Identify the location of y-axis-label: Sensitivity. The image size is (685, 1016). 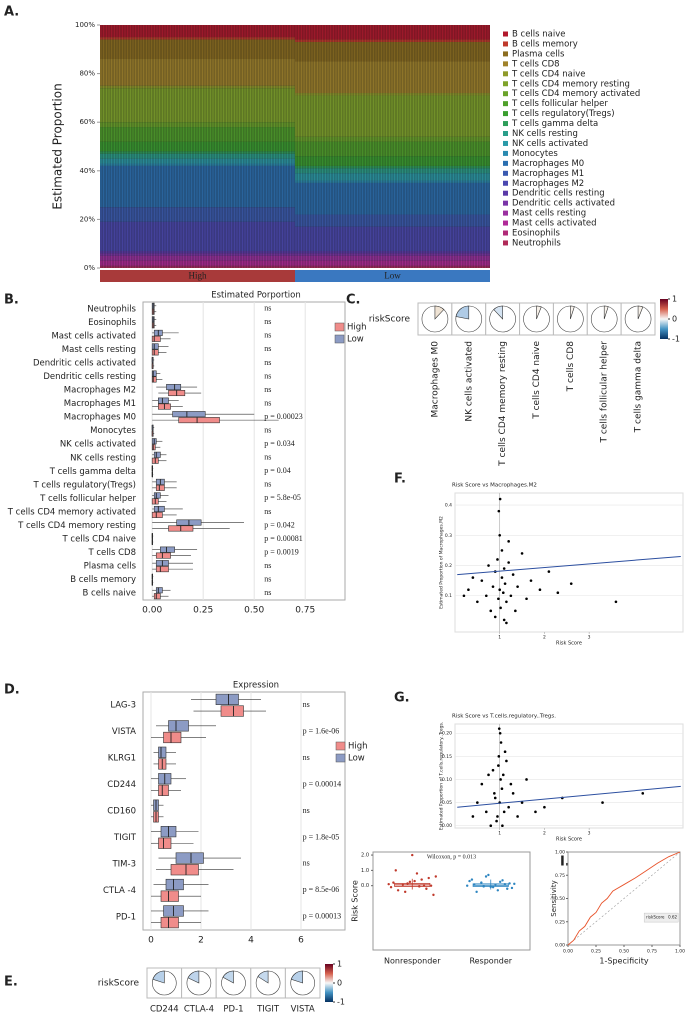
(554, 898).